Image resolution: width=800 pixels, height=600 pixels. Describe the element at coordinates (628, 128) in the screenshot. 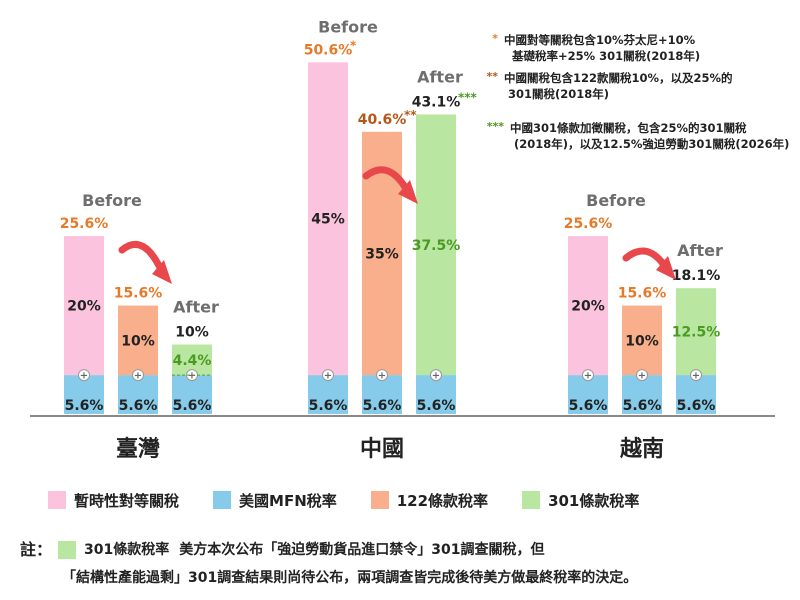

I see `footnote-text: 中國301條款加徵關稅，包含25%的301關稅` at that location.